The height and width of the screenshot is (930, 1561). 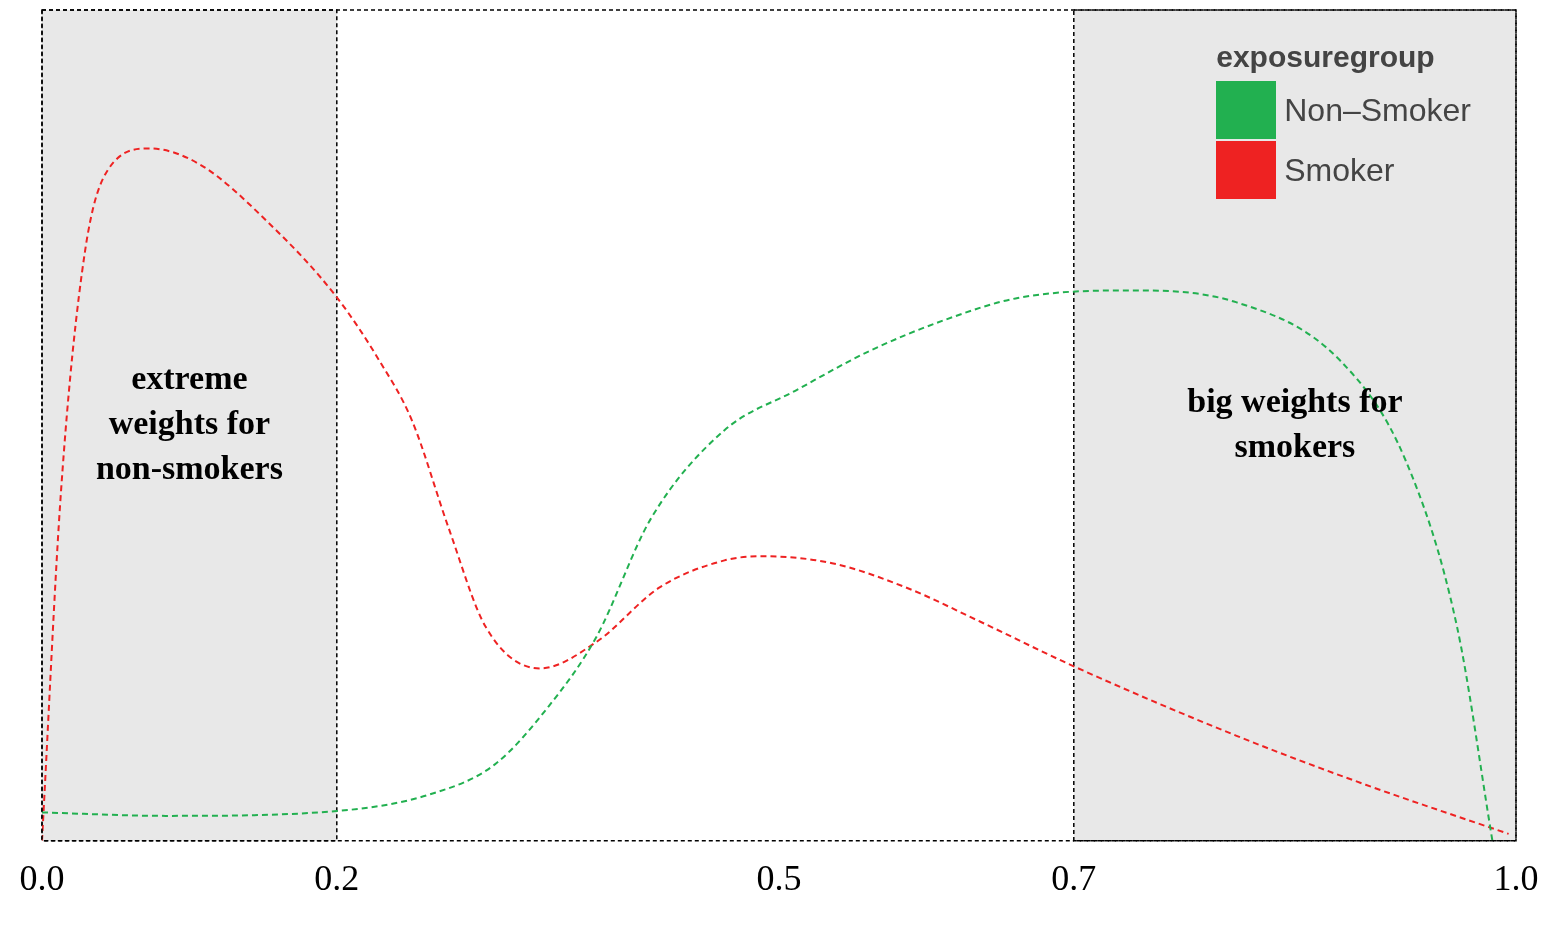 I want to click on x-tick-label: 0.0, so click(x=42, y=877).